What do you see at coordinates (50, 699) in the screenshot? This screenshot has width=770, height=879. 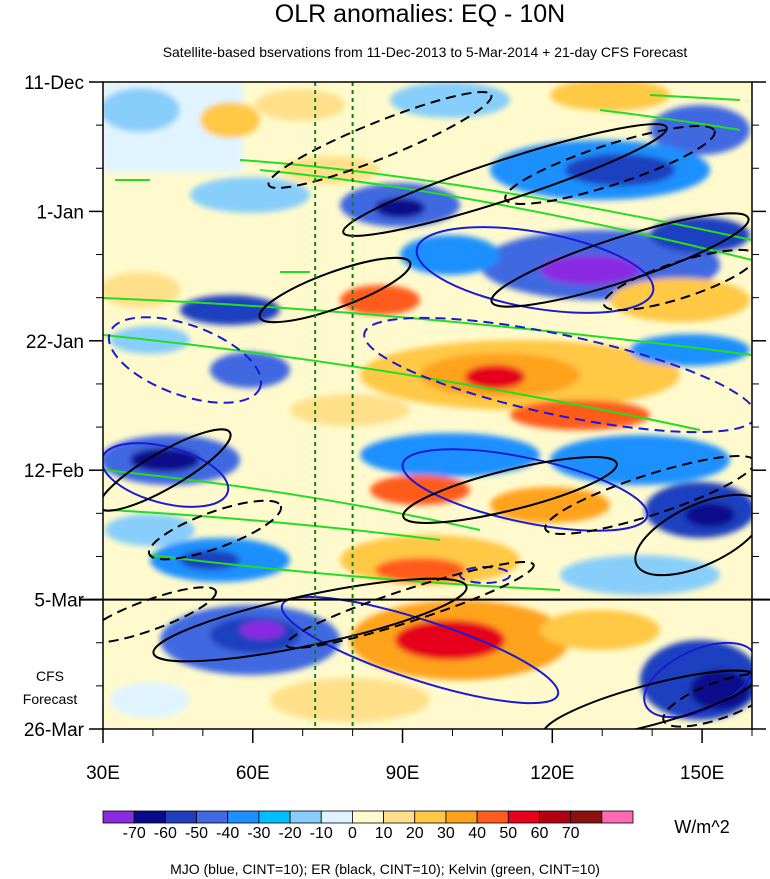 I see `forecast-label-line2: Forecast` at bounding box center [50, 699].